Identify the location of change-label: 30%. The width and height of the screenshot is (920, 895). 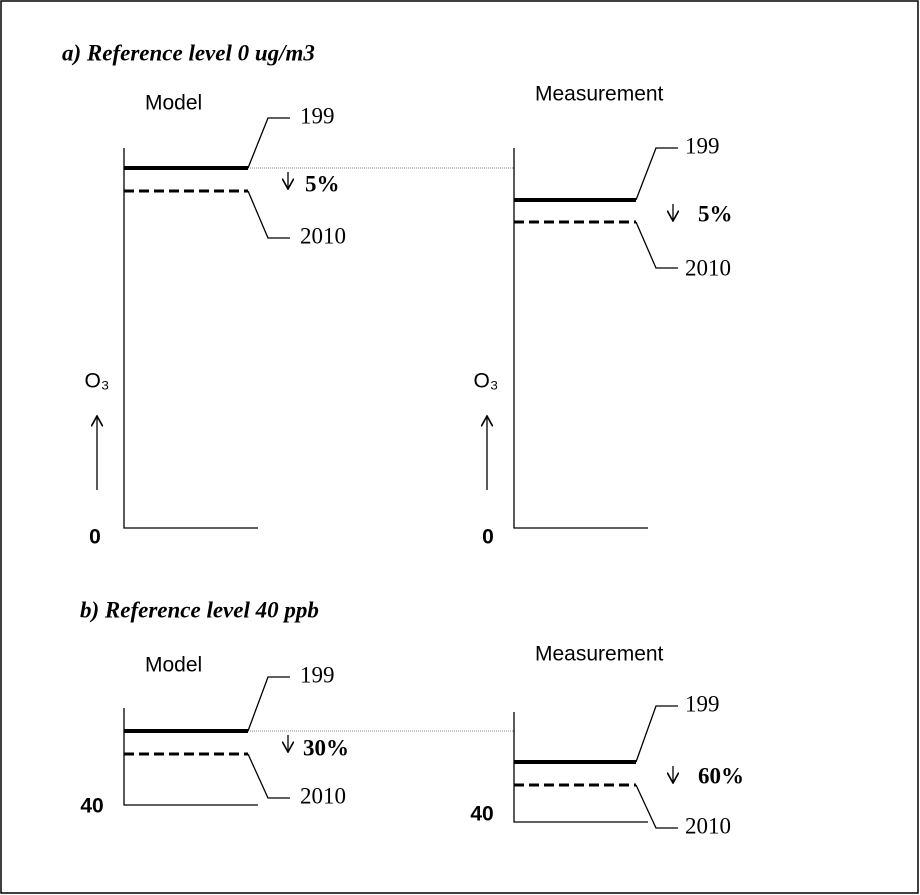
(326, 747).